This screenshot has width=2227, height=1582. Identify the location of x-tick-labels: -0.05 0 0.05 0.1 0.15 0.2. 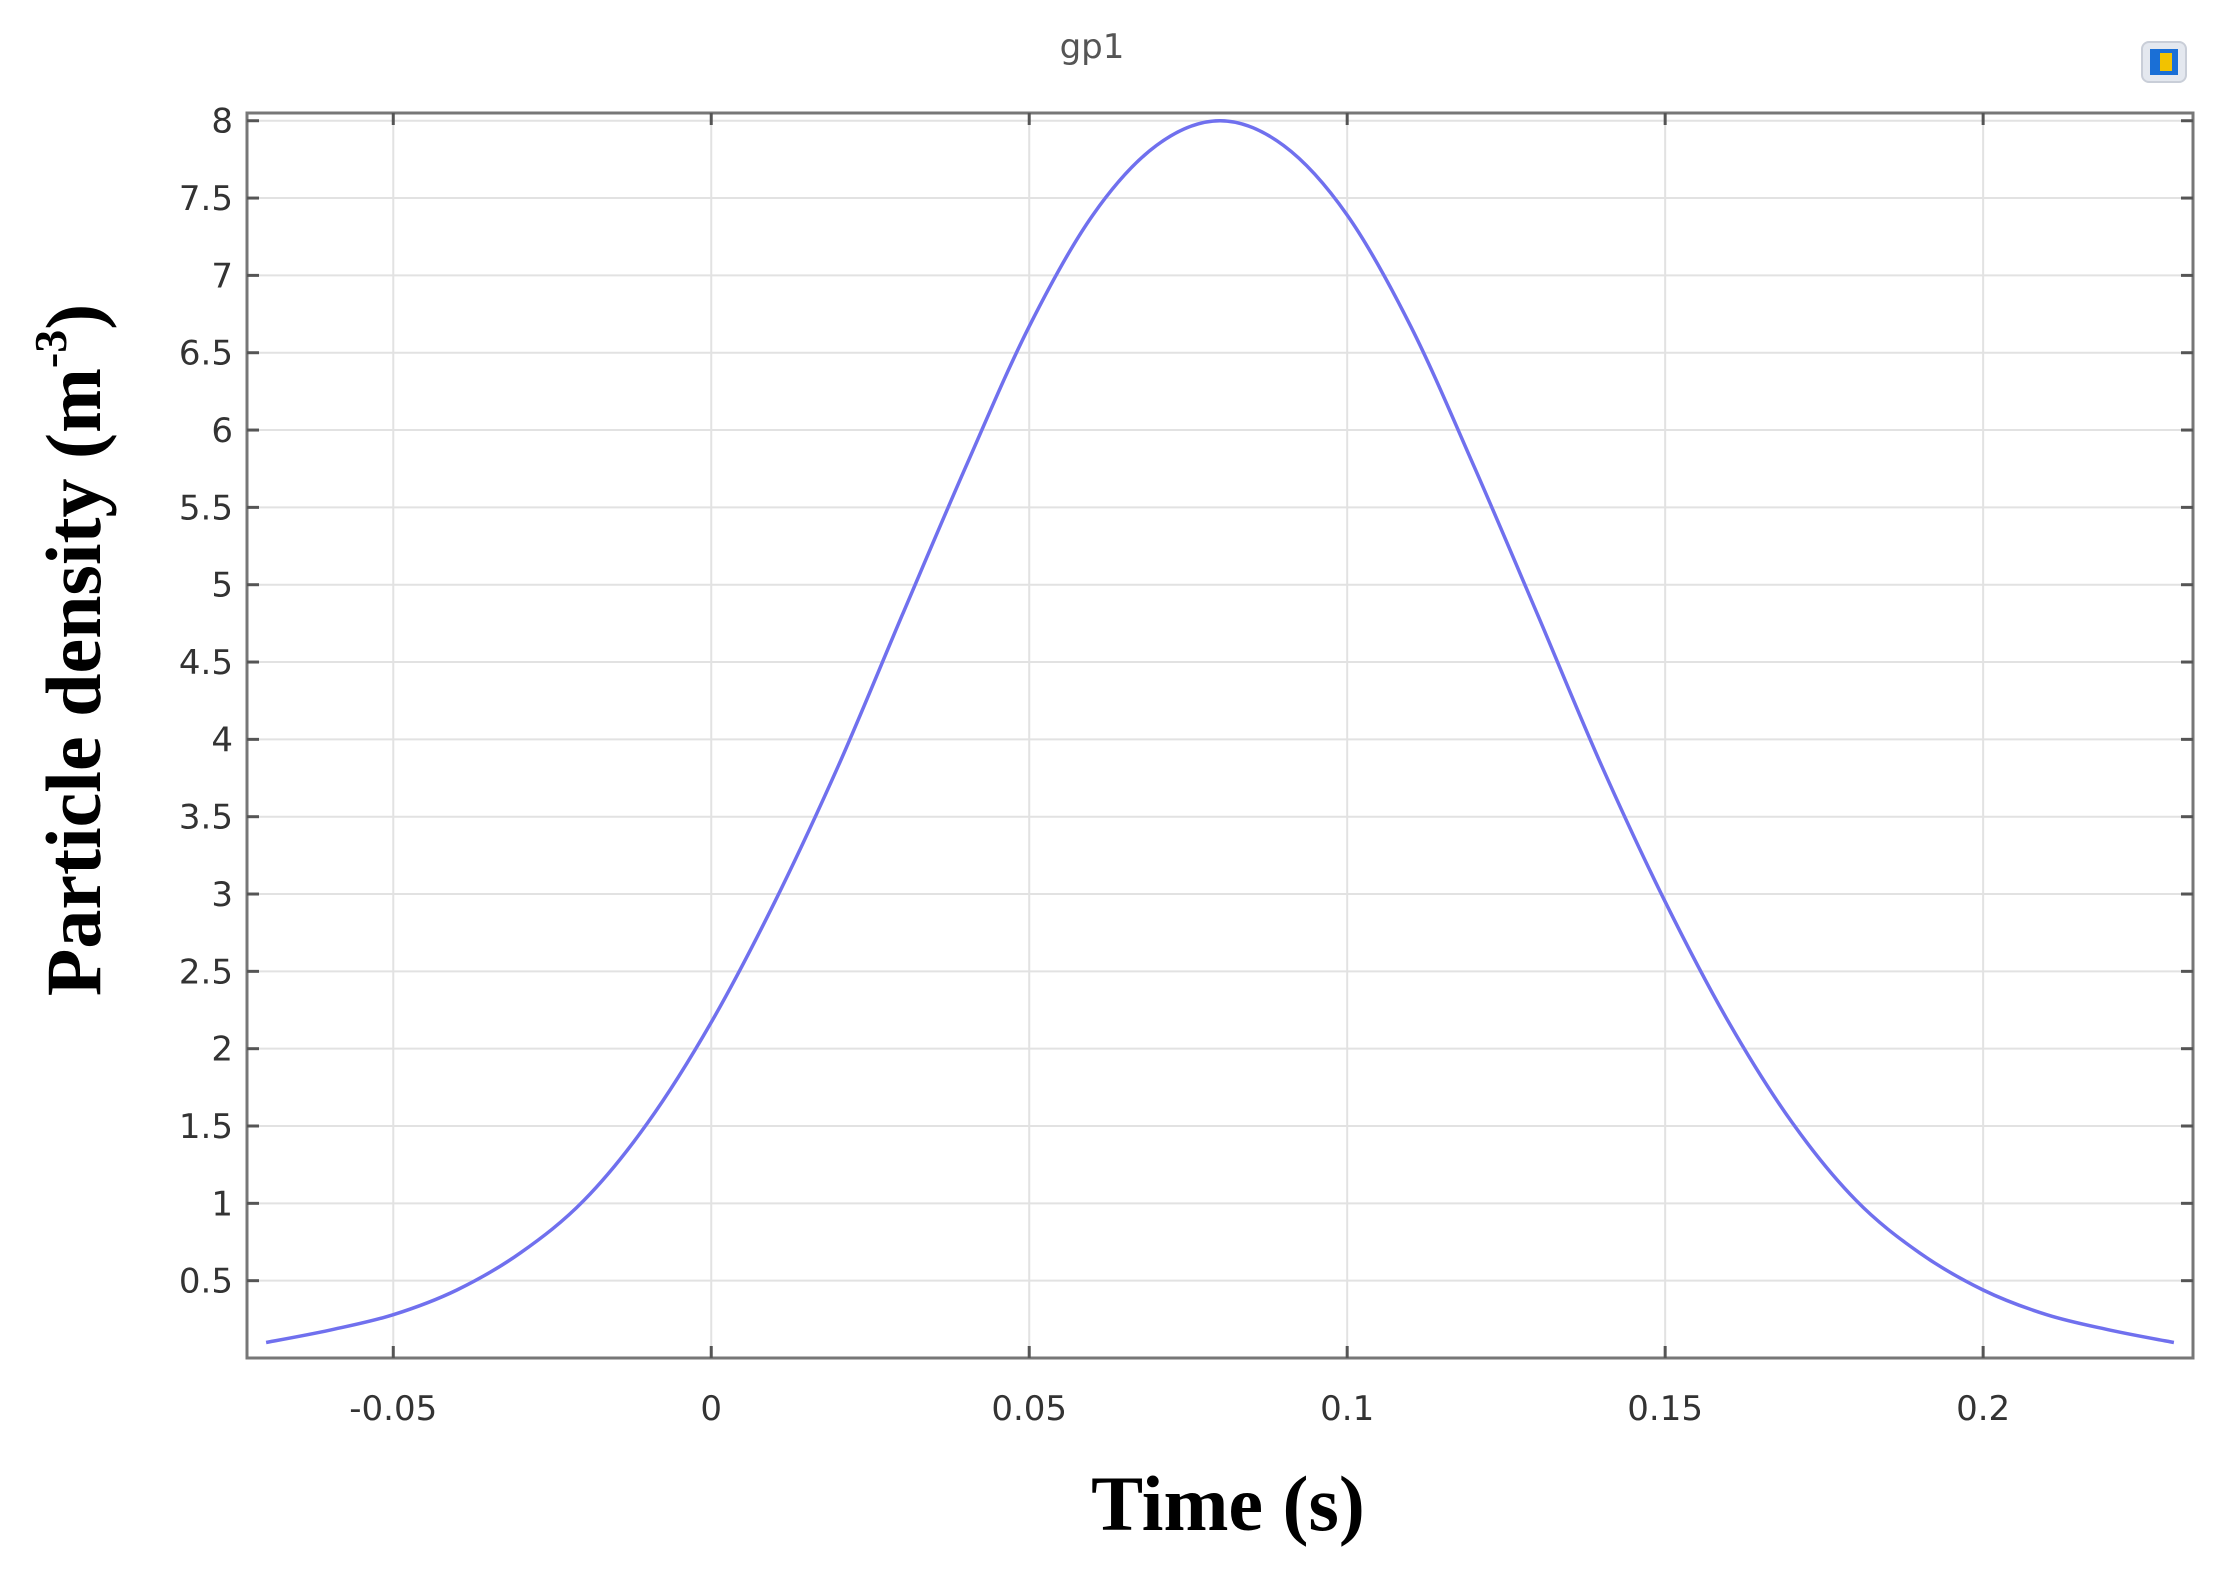
(1179, 1409).